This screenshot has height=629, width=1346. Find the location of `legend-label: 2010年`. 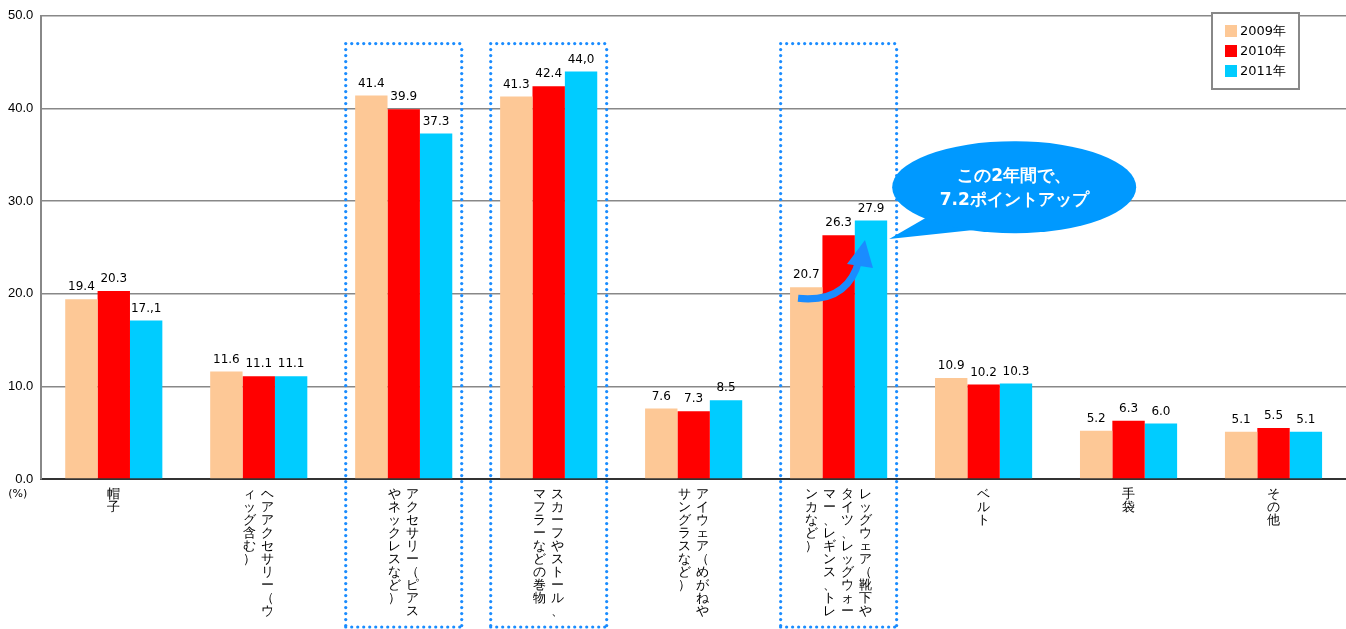

legend-label: 2010年 is located at coordinates (1263, 50).